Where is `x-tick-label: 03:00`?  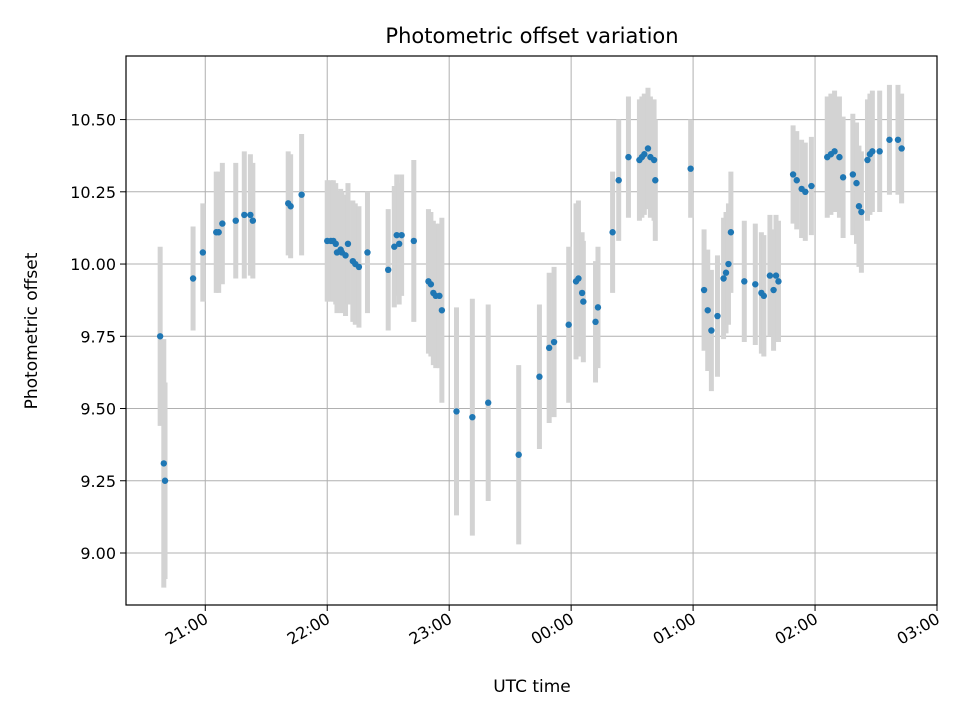 x-tick-label: 03:00 is located at coordinates (918, 629).